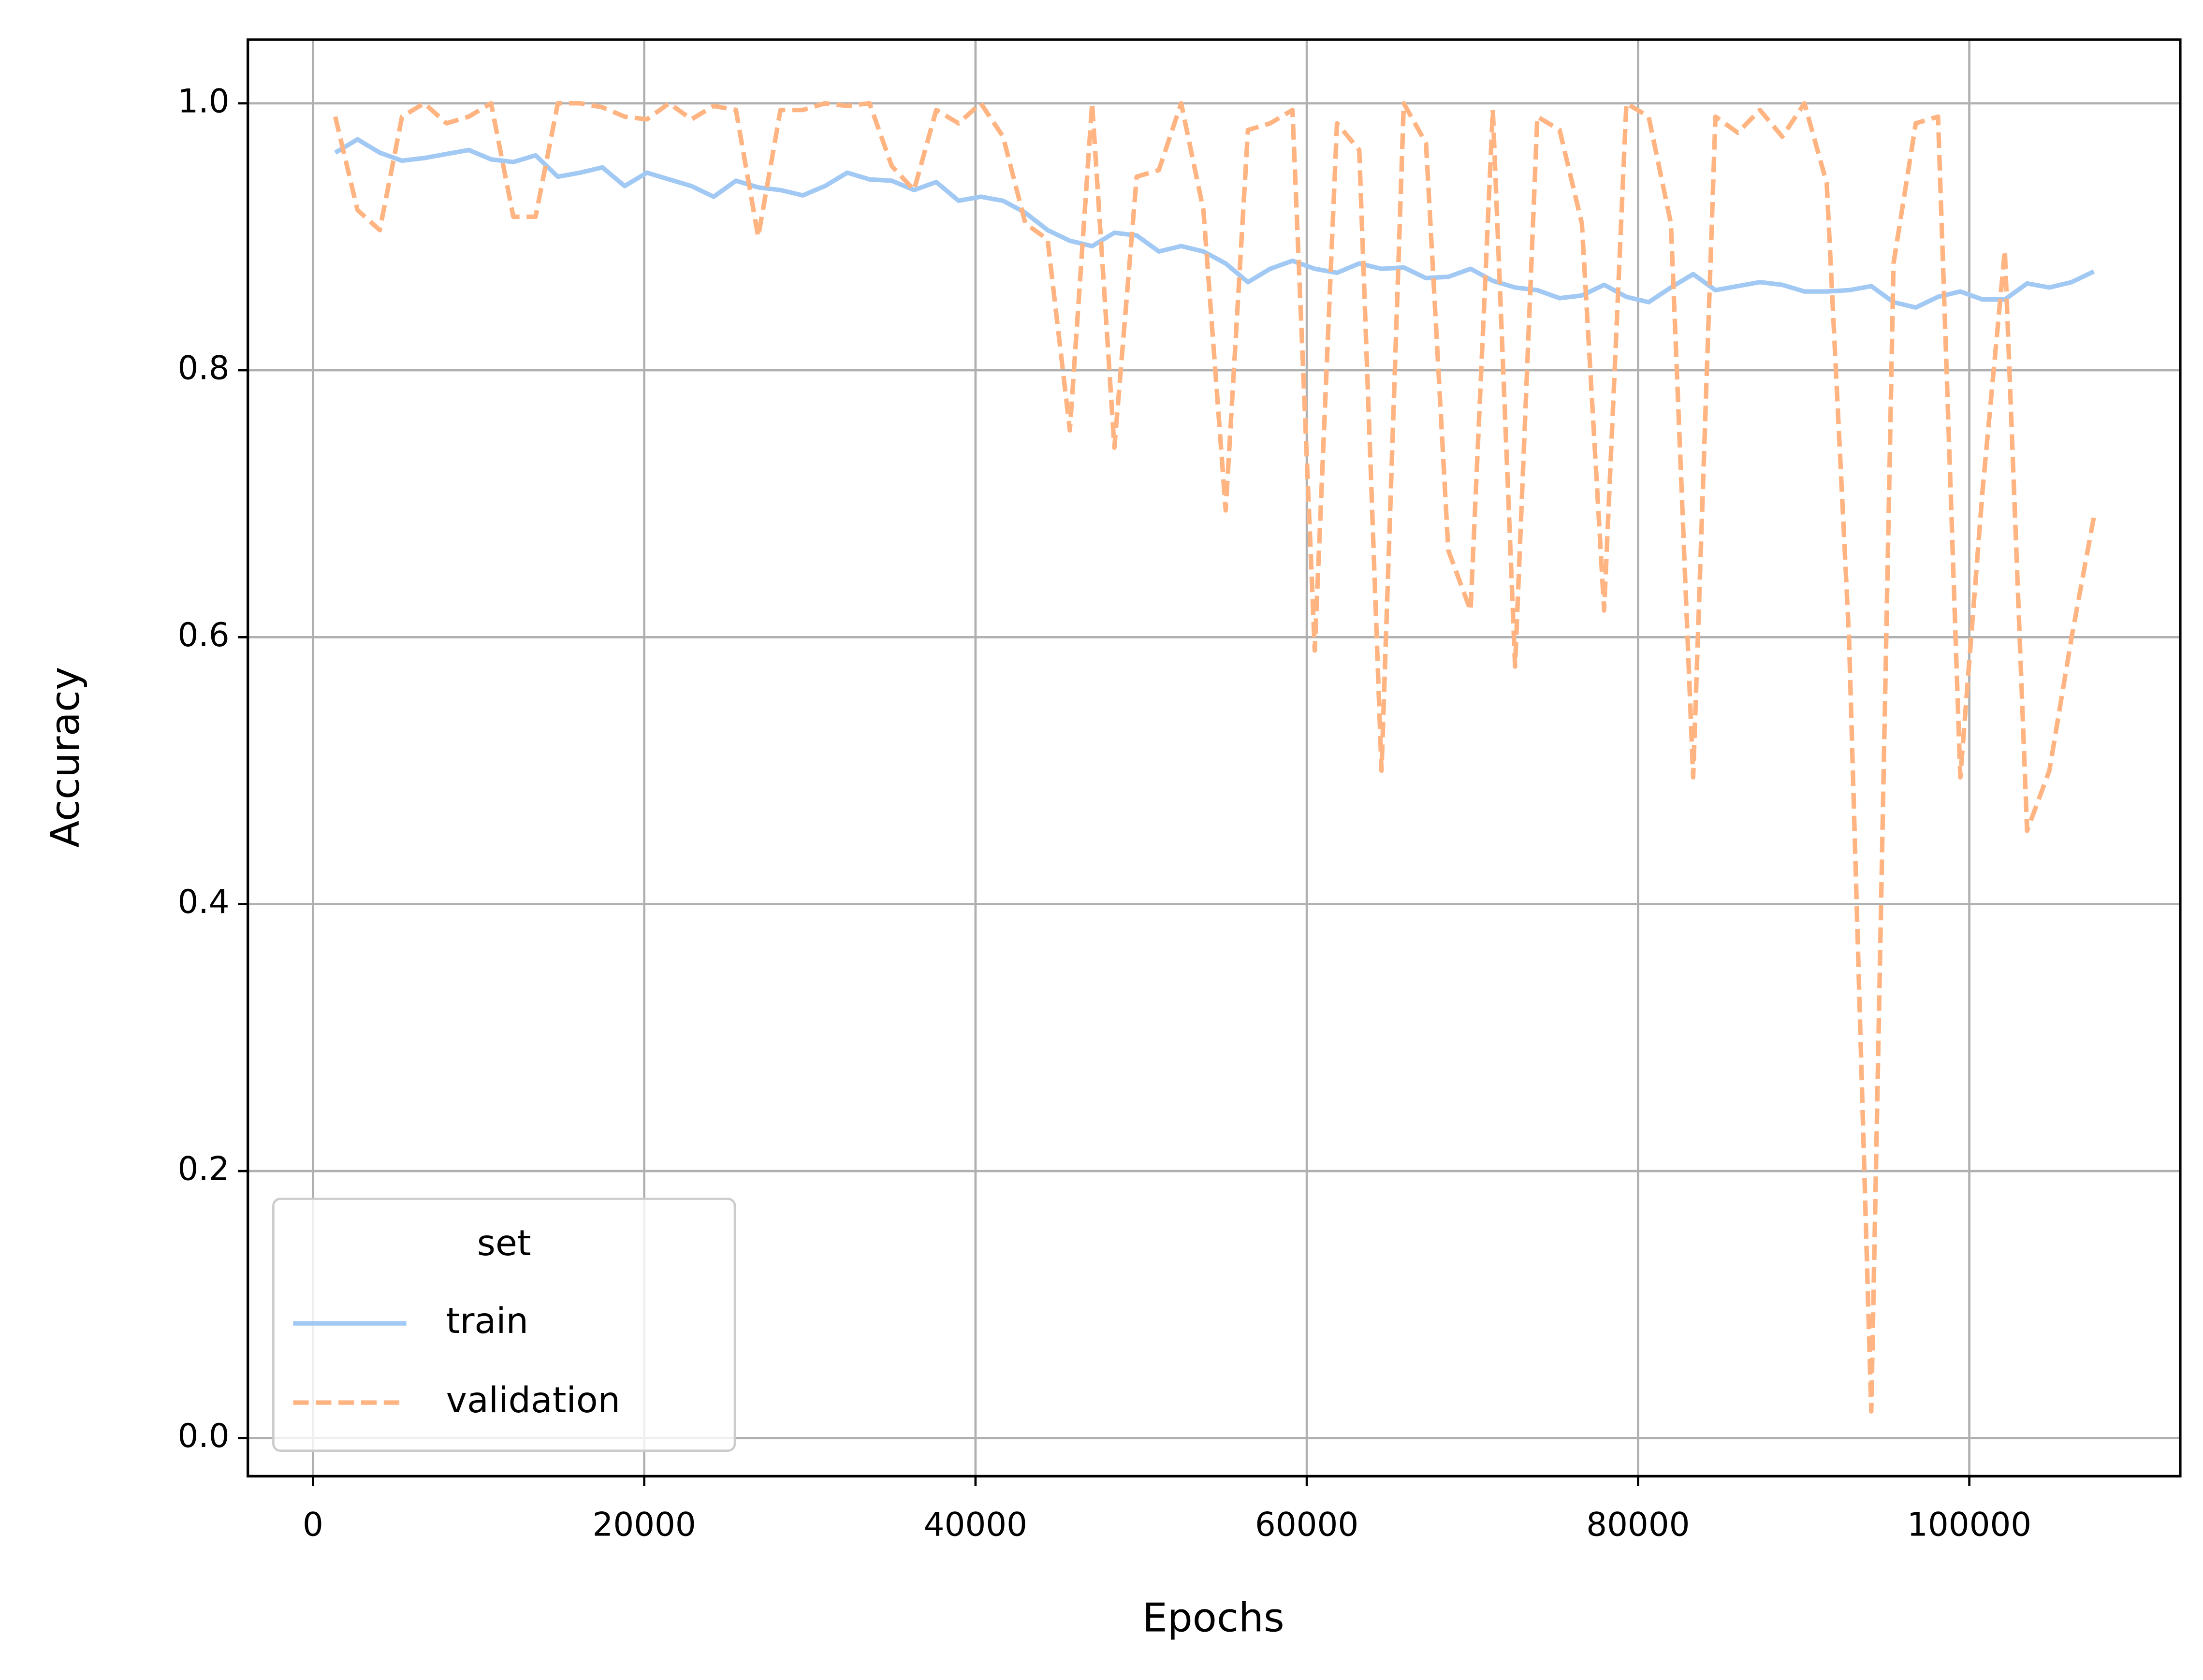 The height and width of the screenshot is (1680, 2203). I want to click on legend: set train validation, so click(504, 1325).